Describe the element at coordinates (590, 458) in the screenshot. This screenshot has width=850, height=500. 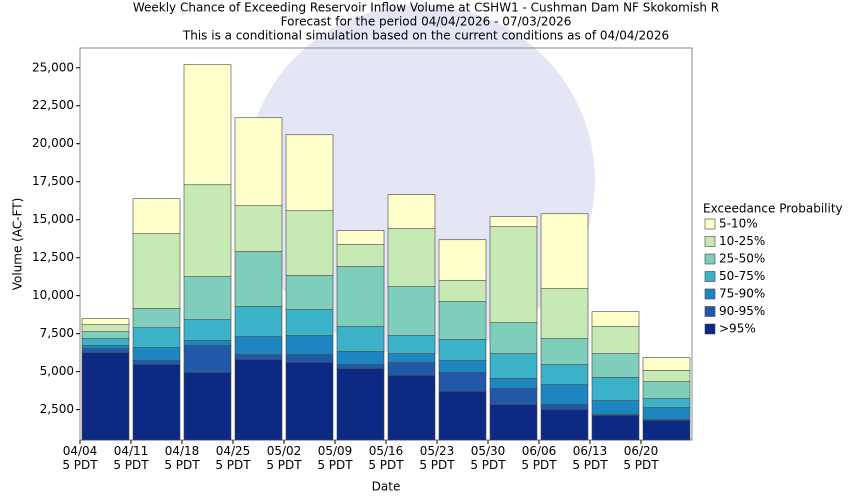
I see `x-tick-label: 06/13 5 PDT` at that location.